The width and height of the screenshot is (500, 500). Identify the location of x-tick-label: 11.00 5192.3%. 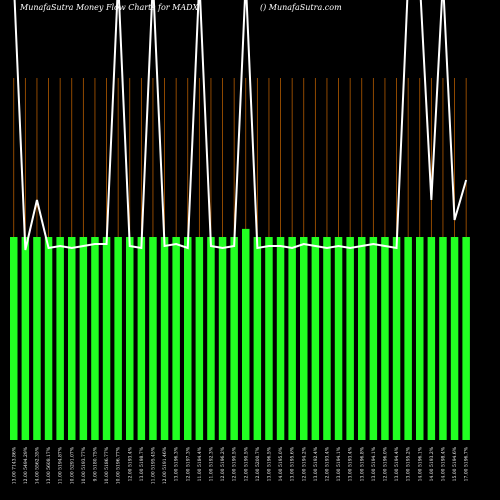
(211, 463).